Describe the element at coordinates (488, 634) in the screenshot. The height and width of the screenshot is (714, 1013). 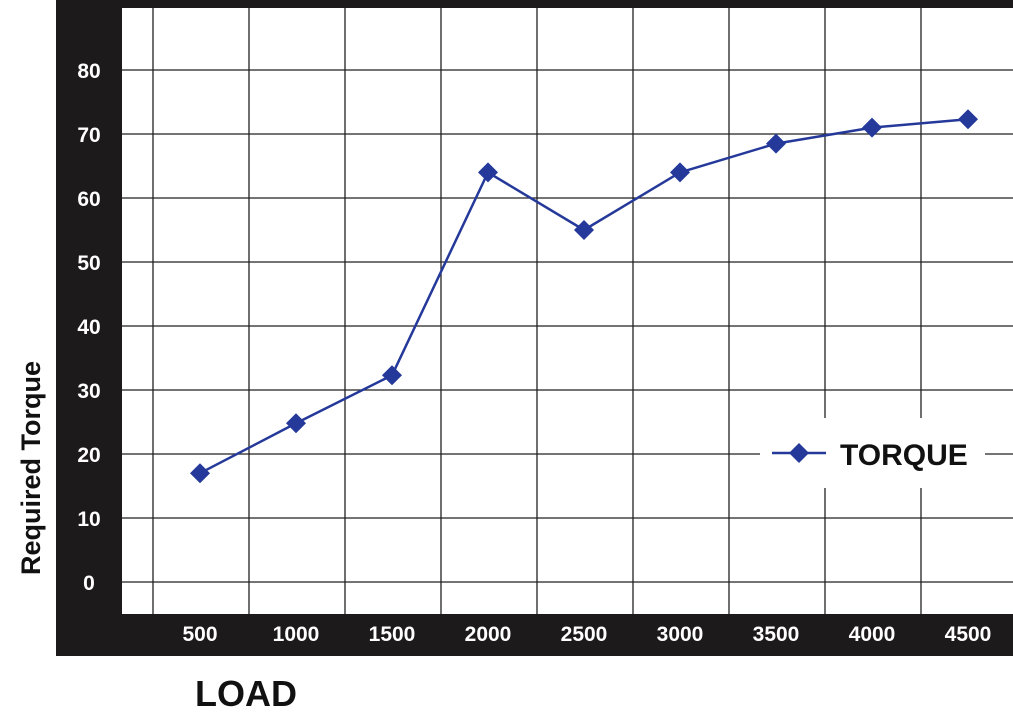
I see `x-tick-label: 2000` at that location.